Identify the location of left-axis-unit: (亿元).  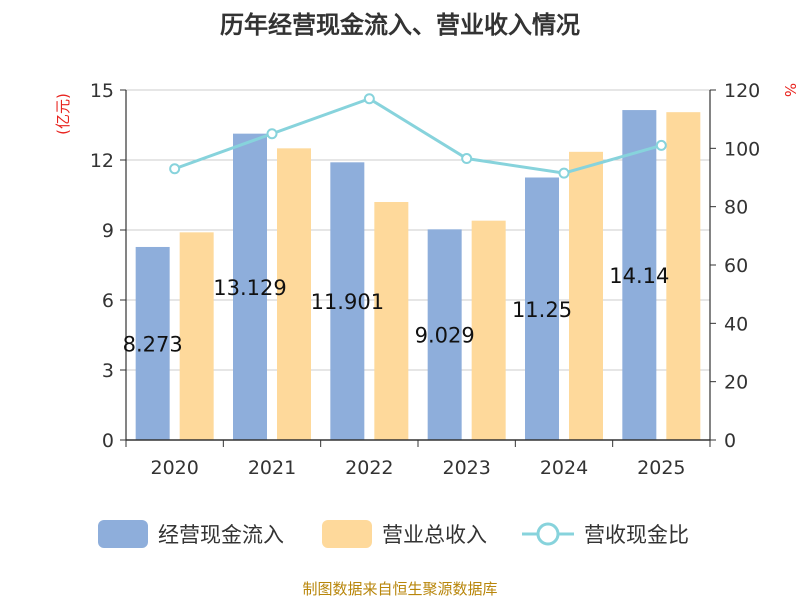
(63, 114).